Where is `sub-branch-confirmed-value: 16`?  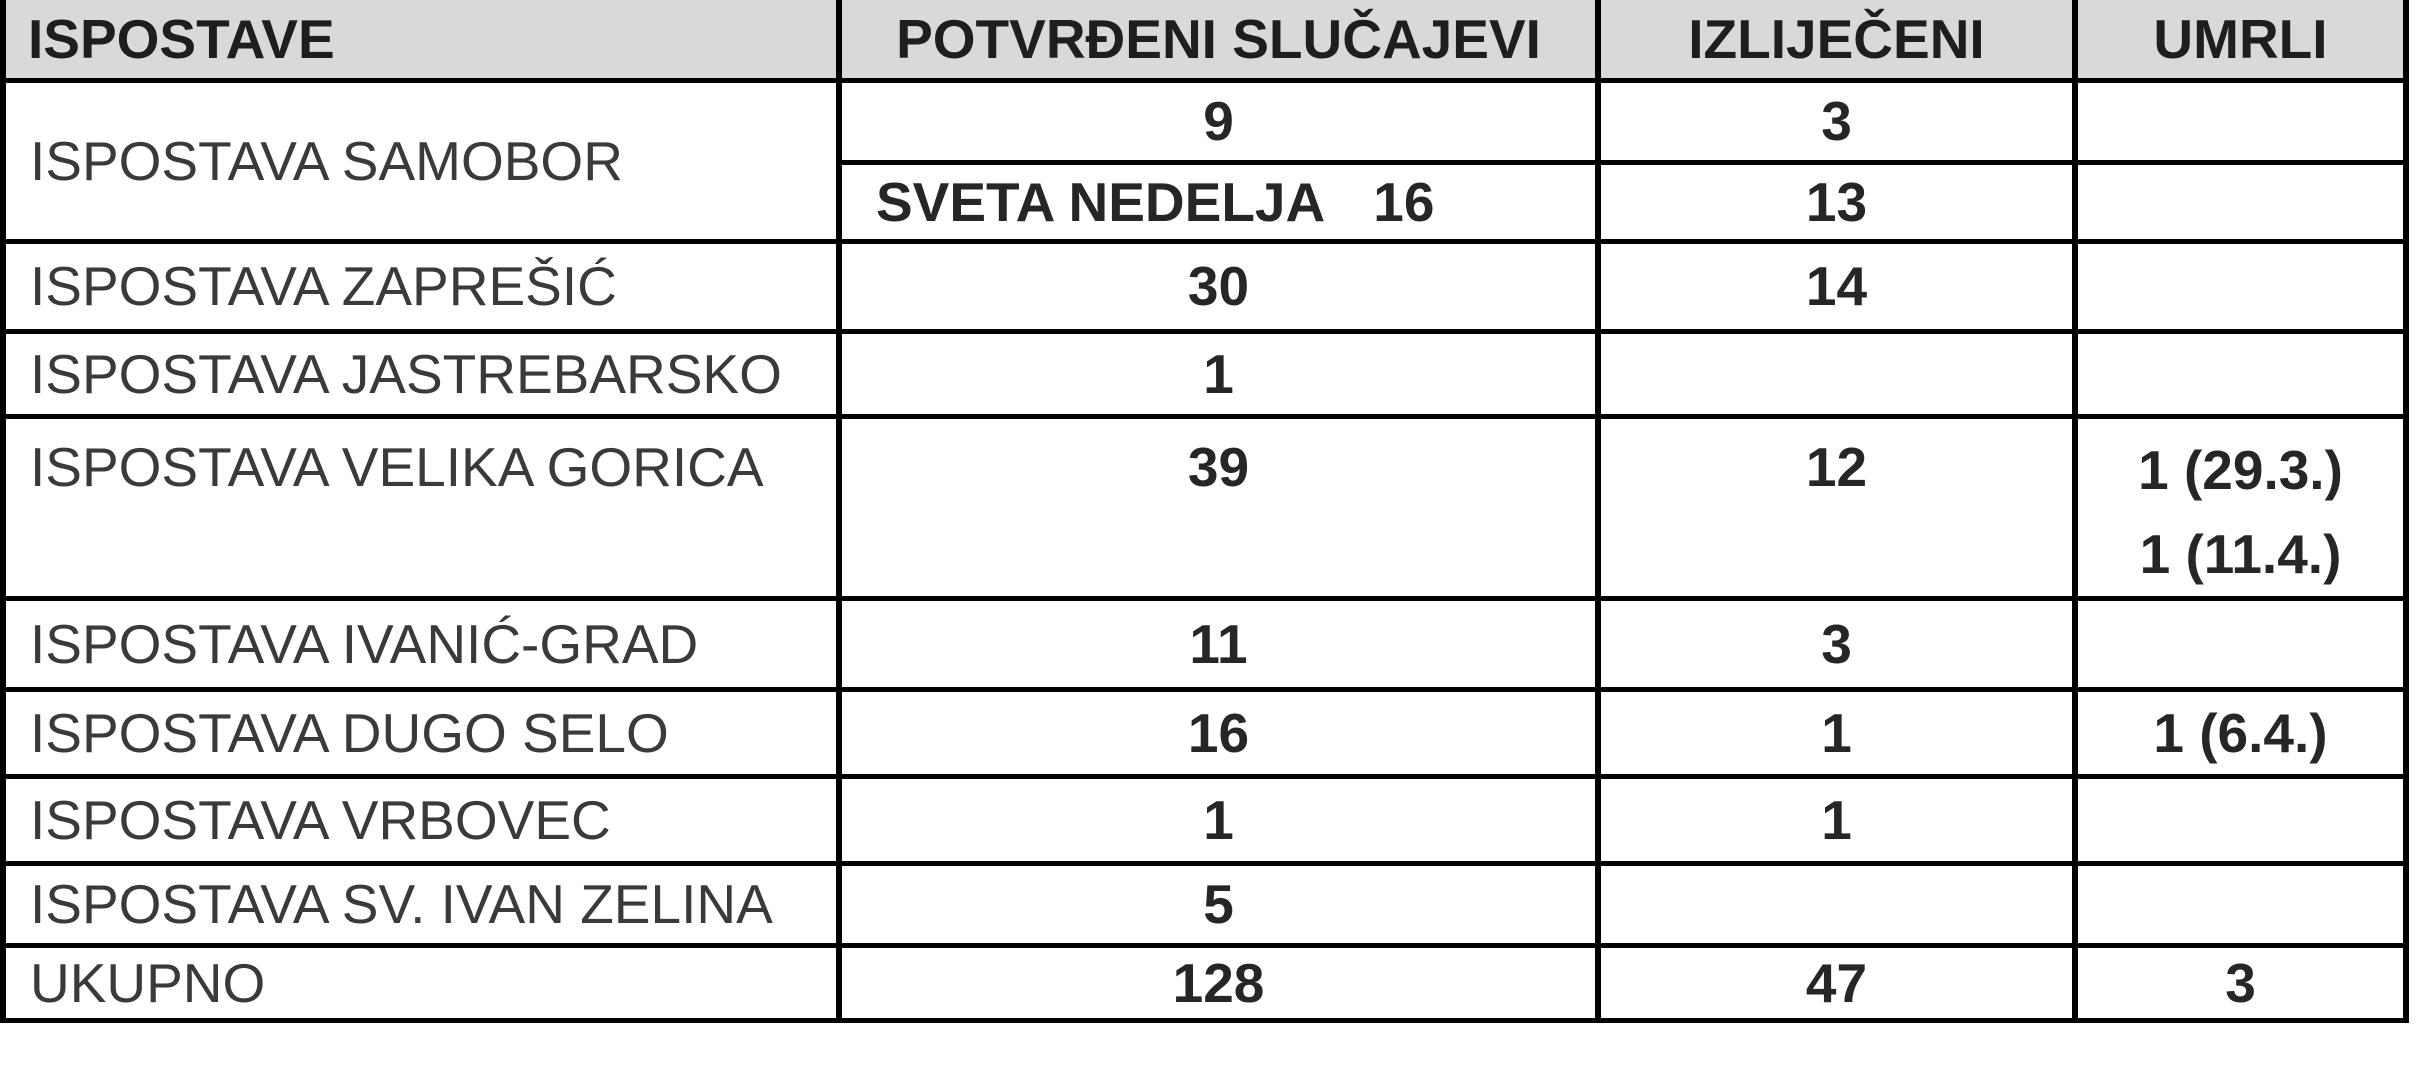
sub-branch-confirmed-value: 16 is located at coordinates (1404, 201).